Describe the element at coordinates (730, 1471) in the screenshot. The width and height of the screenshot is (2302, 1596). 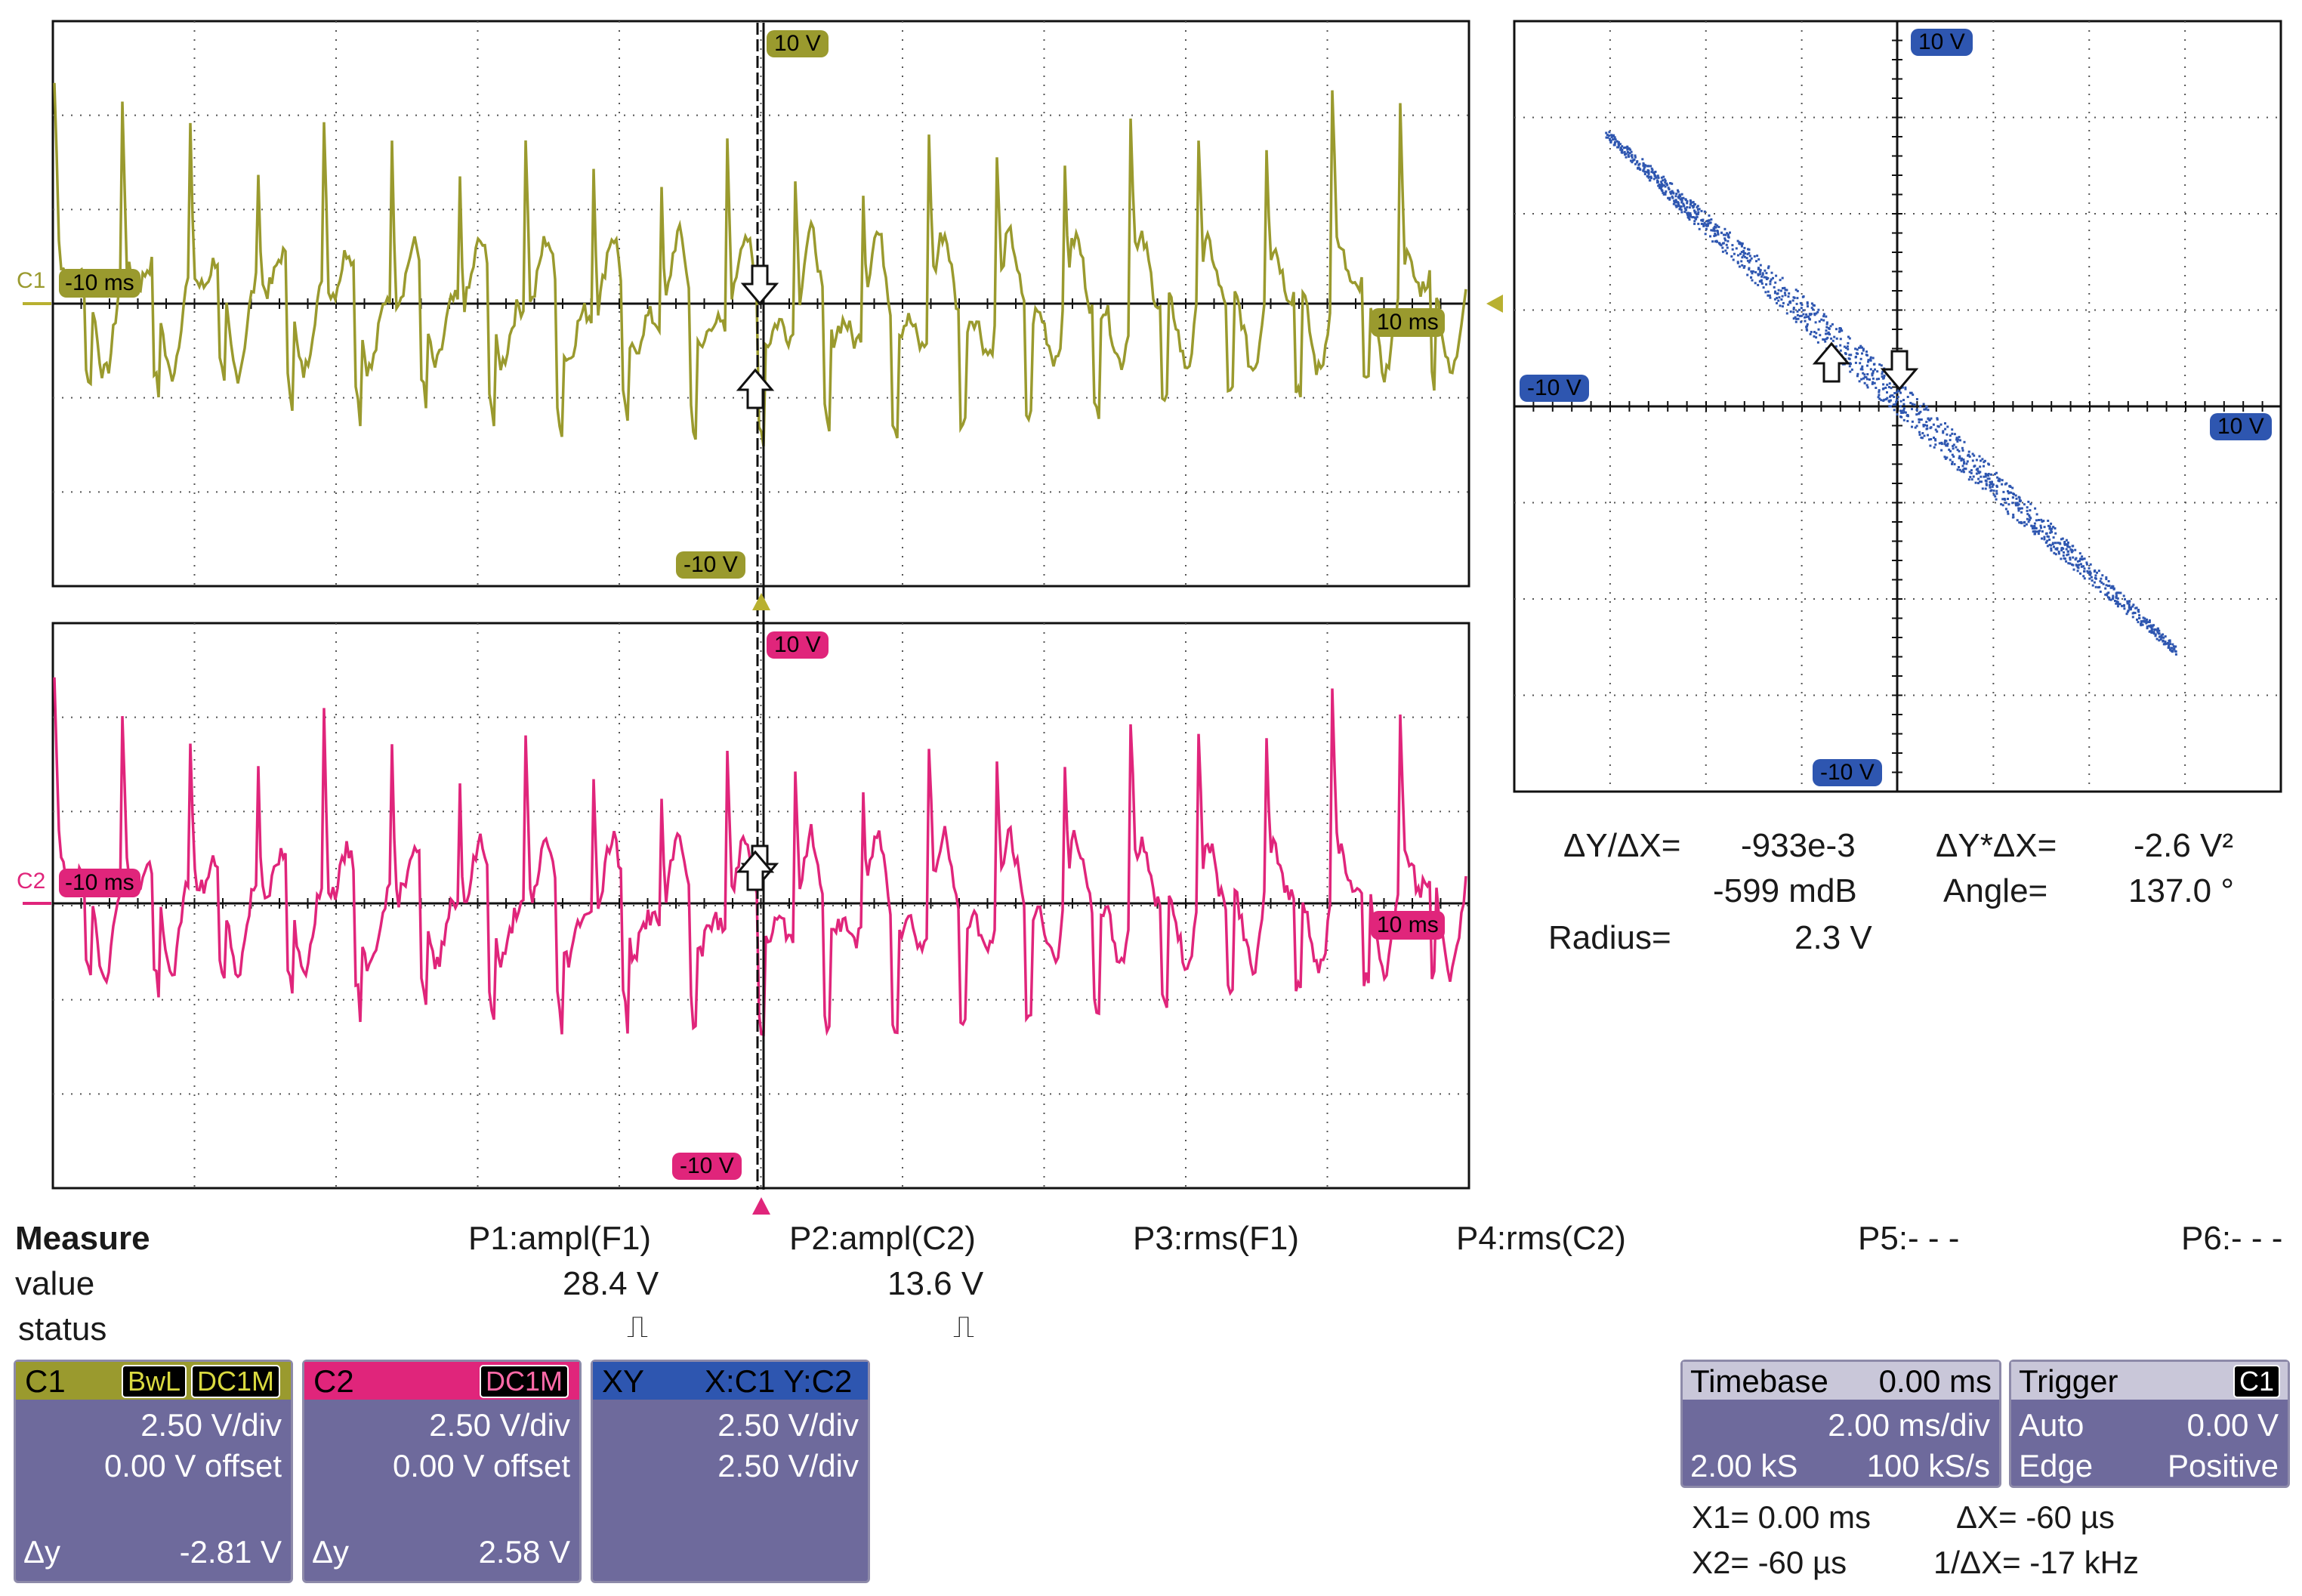
I see `xy-panel: XY X:C1 Y:C2 2.50 V/div 2.50 V/div` at that location.